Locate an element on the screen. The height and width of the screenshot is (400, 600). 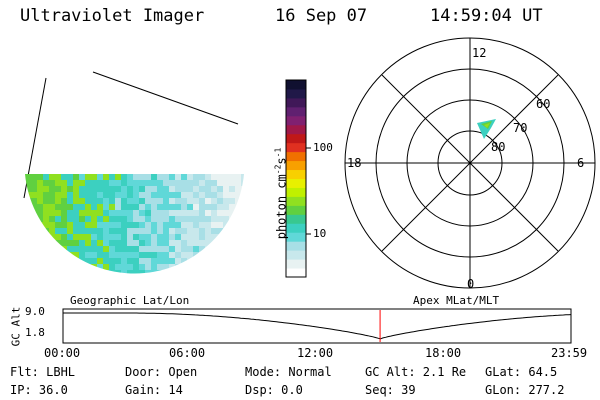
colorbar-border is located at coordinates (296, 178).